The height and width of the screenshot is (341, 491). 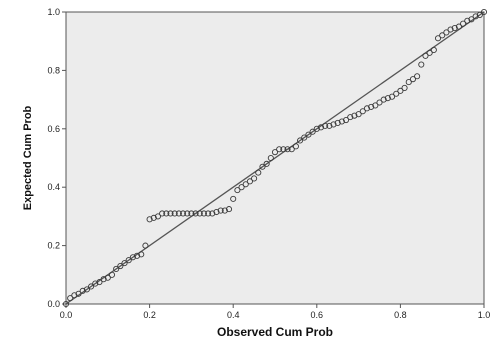 I want to click on x-tick-label: 0.6, so click(x=317, y=315).